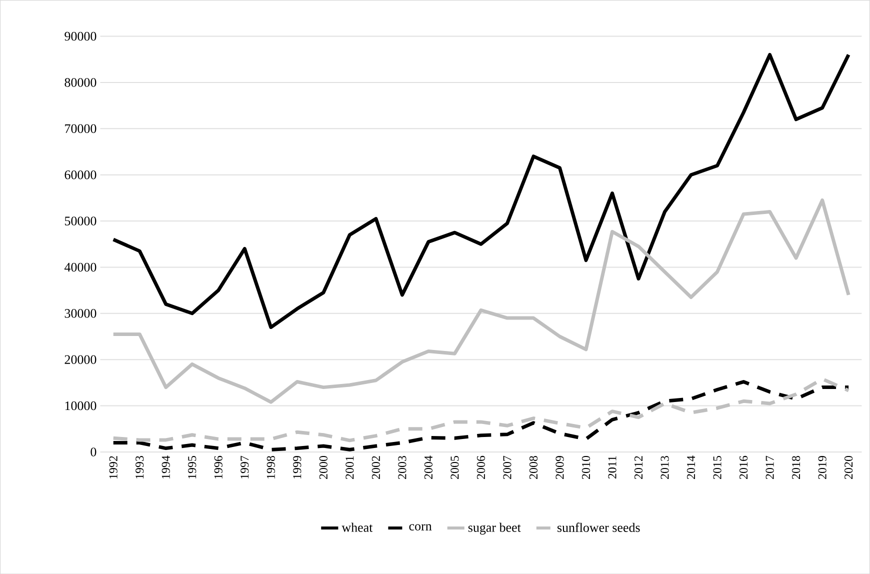 The height and width of the screenshot is (574, 870). I want to click on x-tick-label: 2018, so click(796, 467).